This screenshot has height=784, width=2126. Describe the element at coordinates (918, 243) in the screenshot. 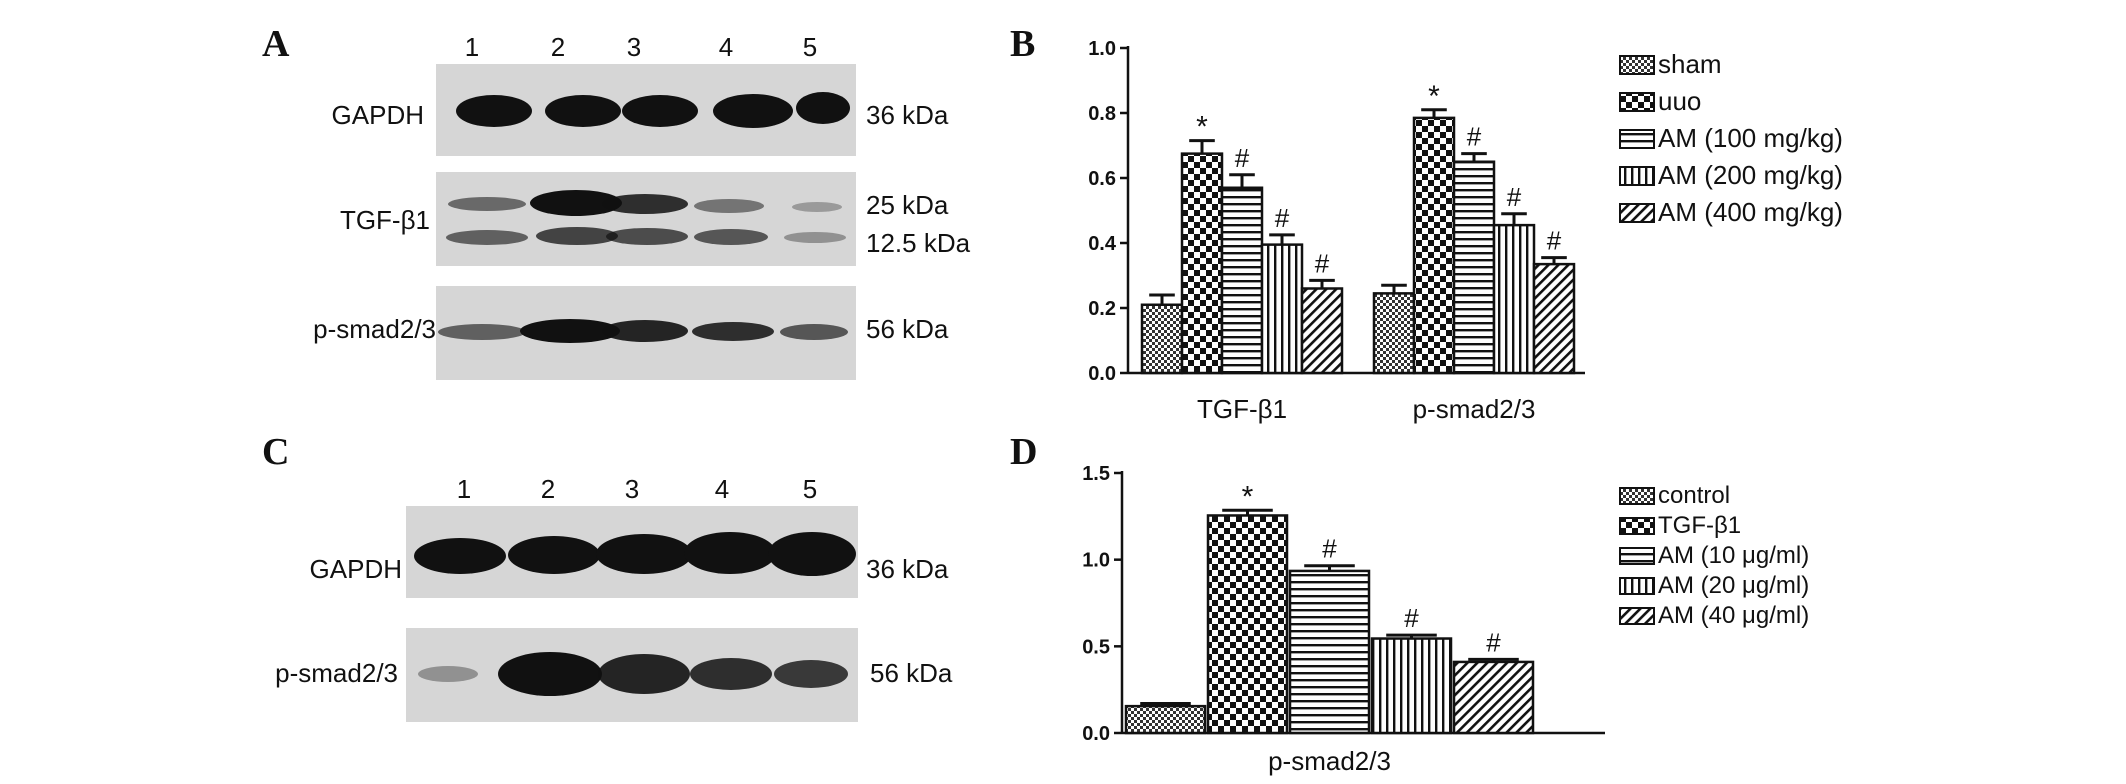

I see `mw-label: 12.5 kDa` at that location.